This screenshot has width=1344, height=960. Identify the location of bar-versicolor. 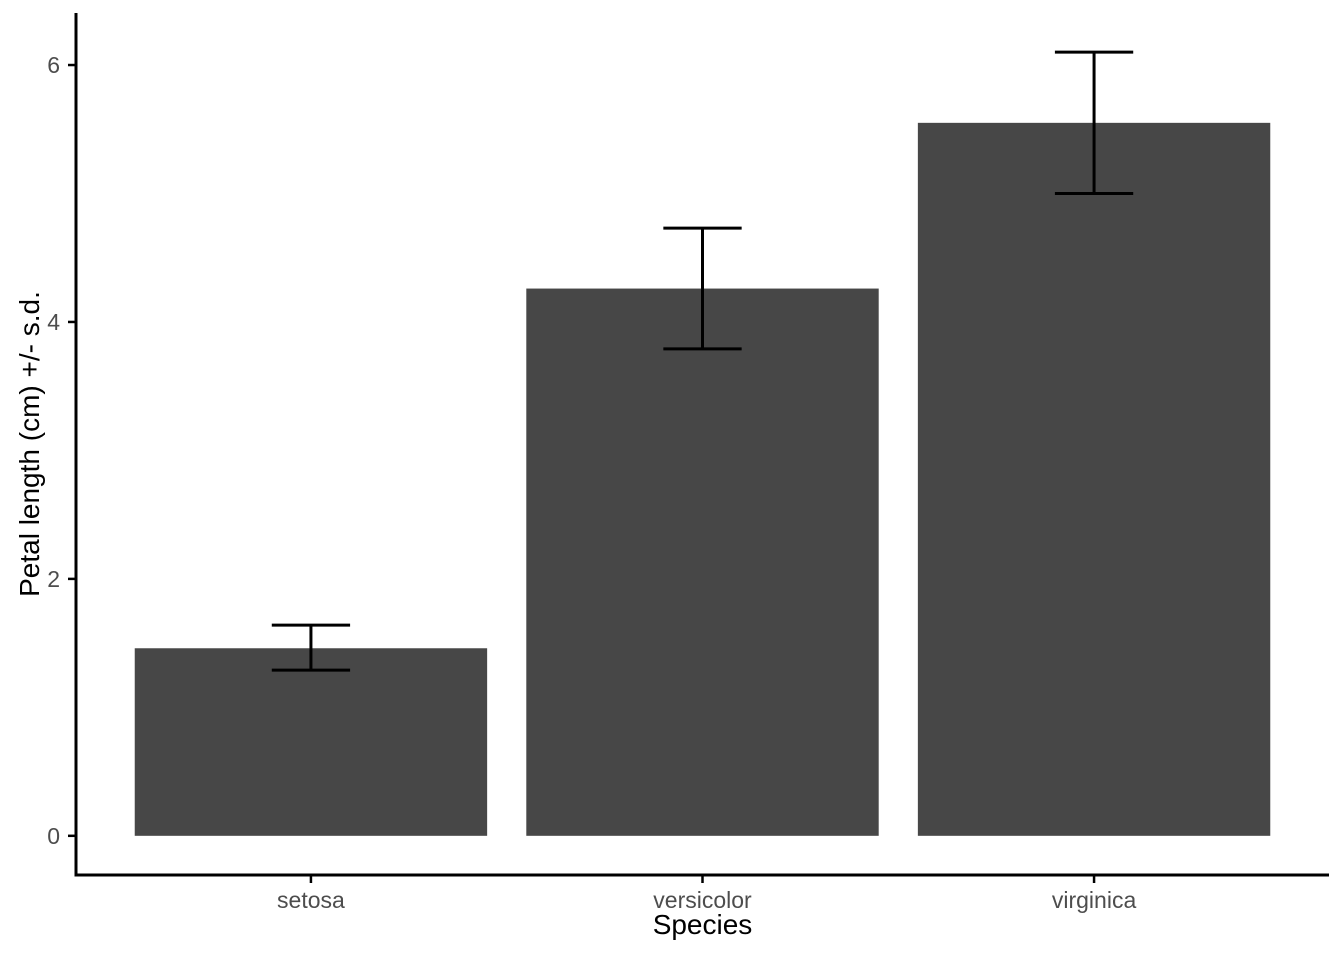
(702, 562).